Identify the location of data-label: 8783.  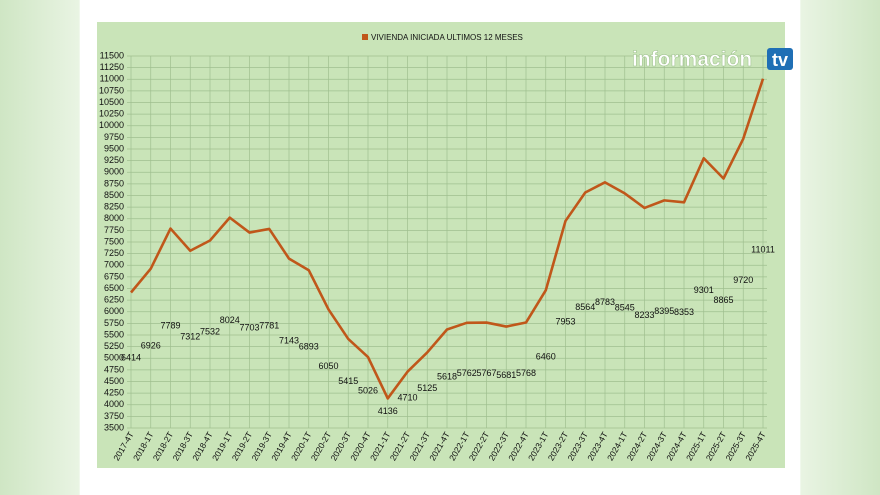
(605, 302).